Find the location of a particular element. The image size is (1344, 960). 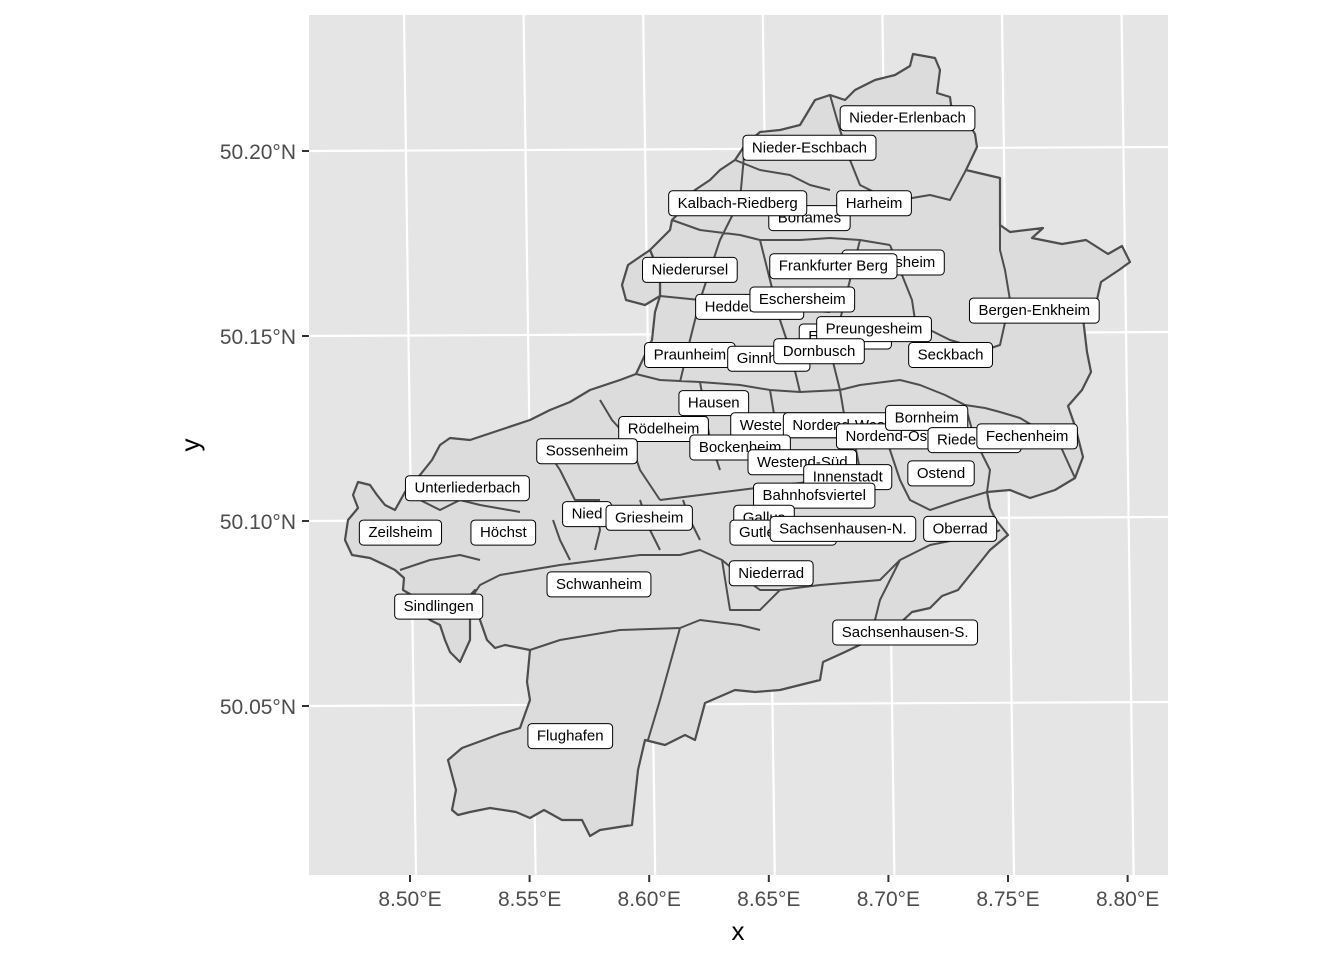

district-name: Bornheim is located at coordinates (927, 417).